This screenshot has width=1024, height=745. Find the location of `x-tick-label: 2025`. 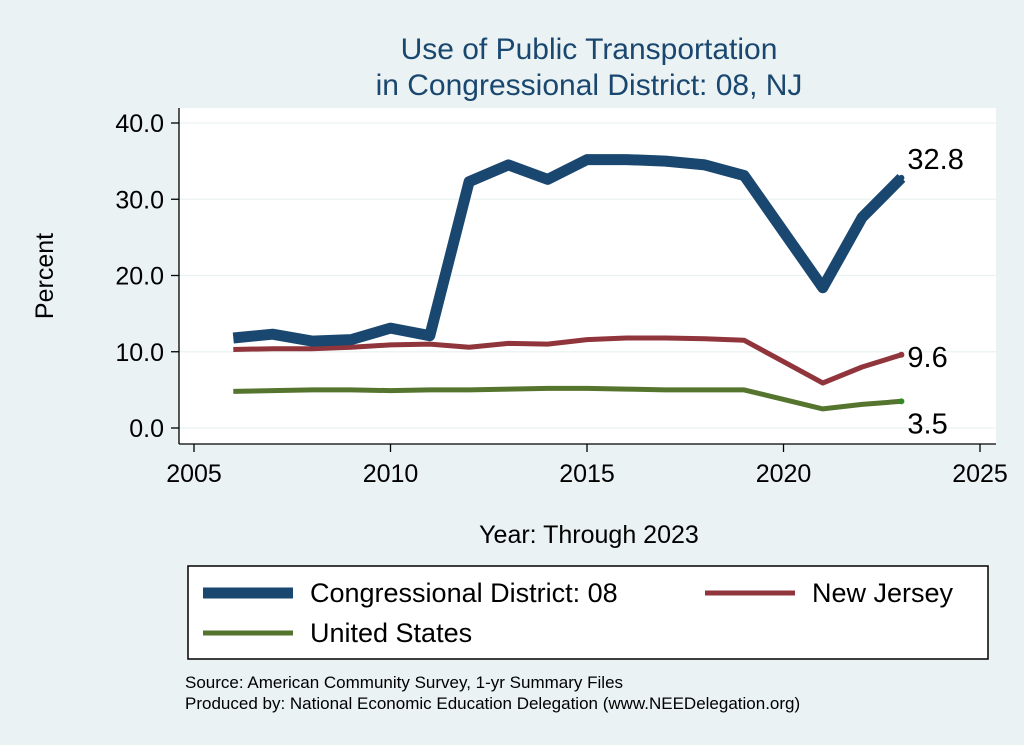

x-tick-label: 2025 is located at coordinates (980, 474).